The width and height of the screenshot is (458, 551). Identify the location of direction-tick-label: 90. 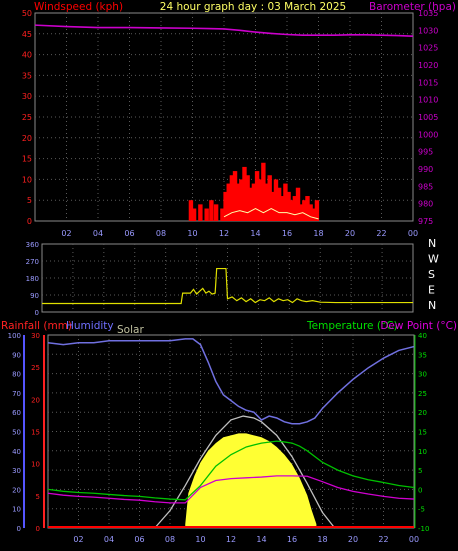
(34, 296).